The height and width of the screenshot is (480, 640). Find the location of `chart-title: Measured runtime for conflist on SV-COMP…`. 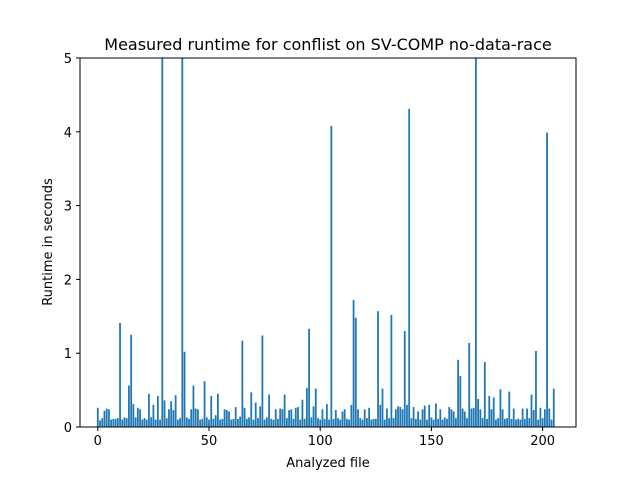

chart-title: Measured runtime for conflist on SV-COMP… is located at coordinates (327, 44).